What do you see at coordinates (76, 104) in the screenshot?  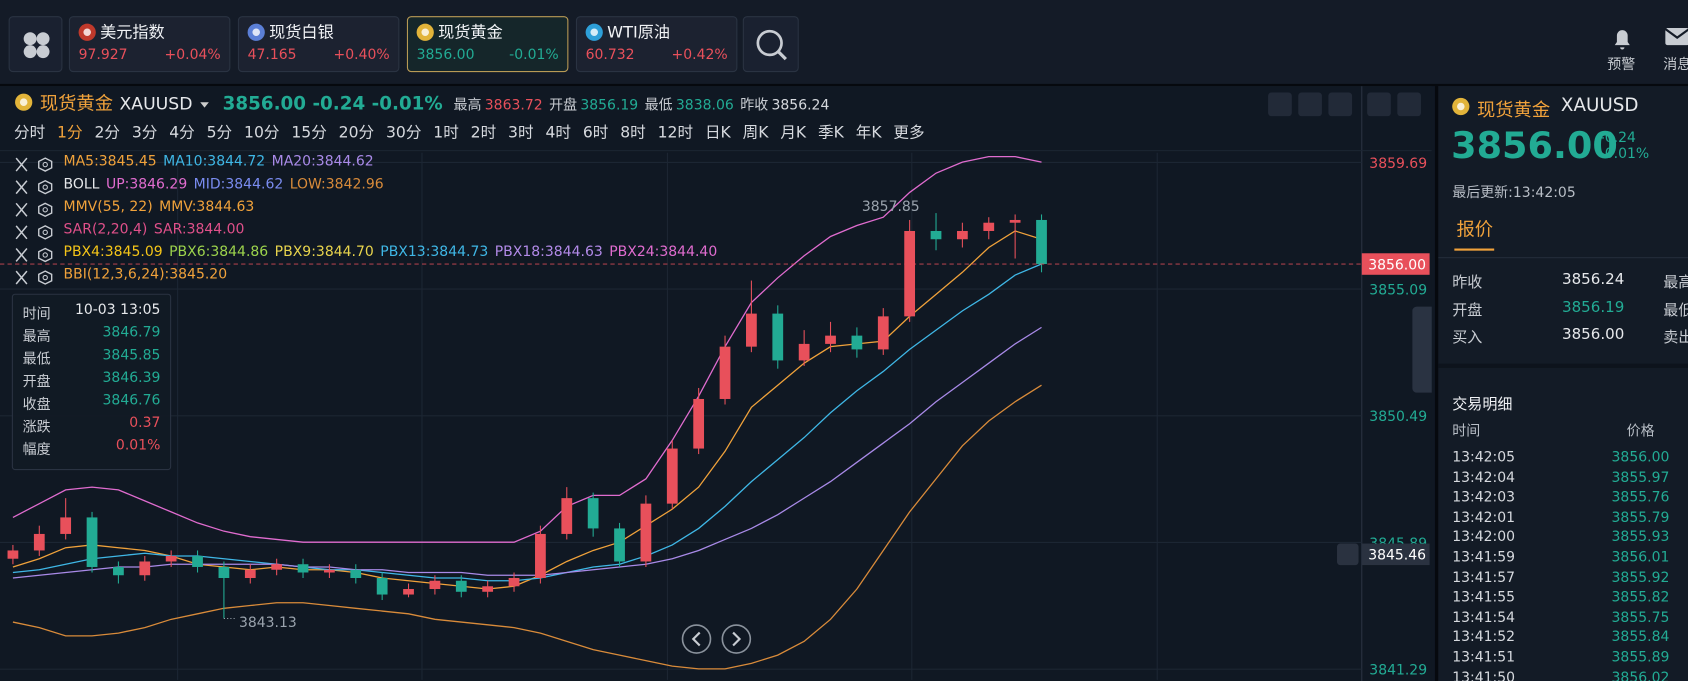 I see `symbol-name: 现货黄金` at bounding box center [76, 104].